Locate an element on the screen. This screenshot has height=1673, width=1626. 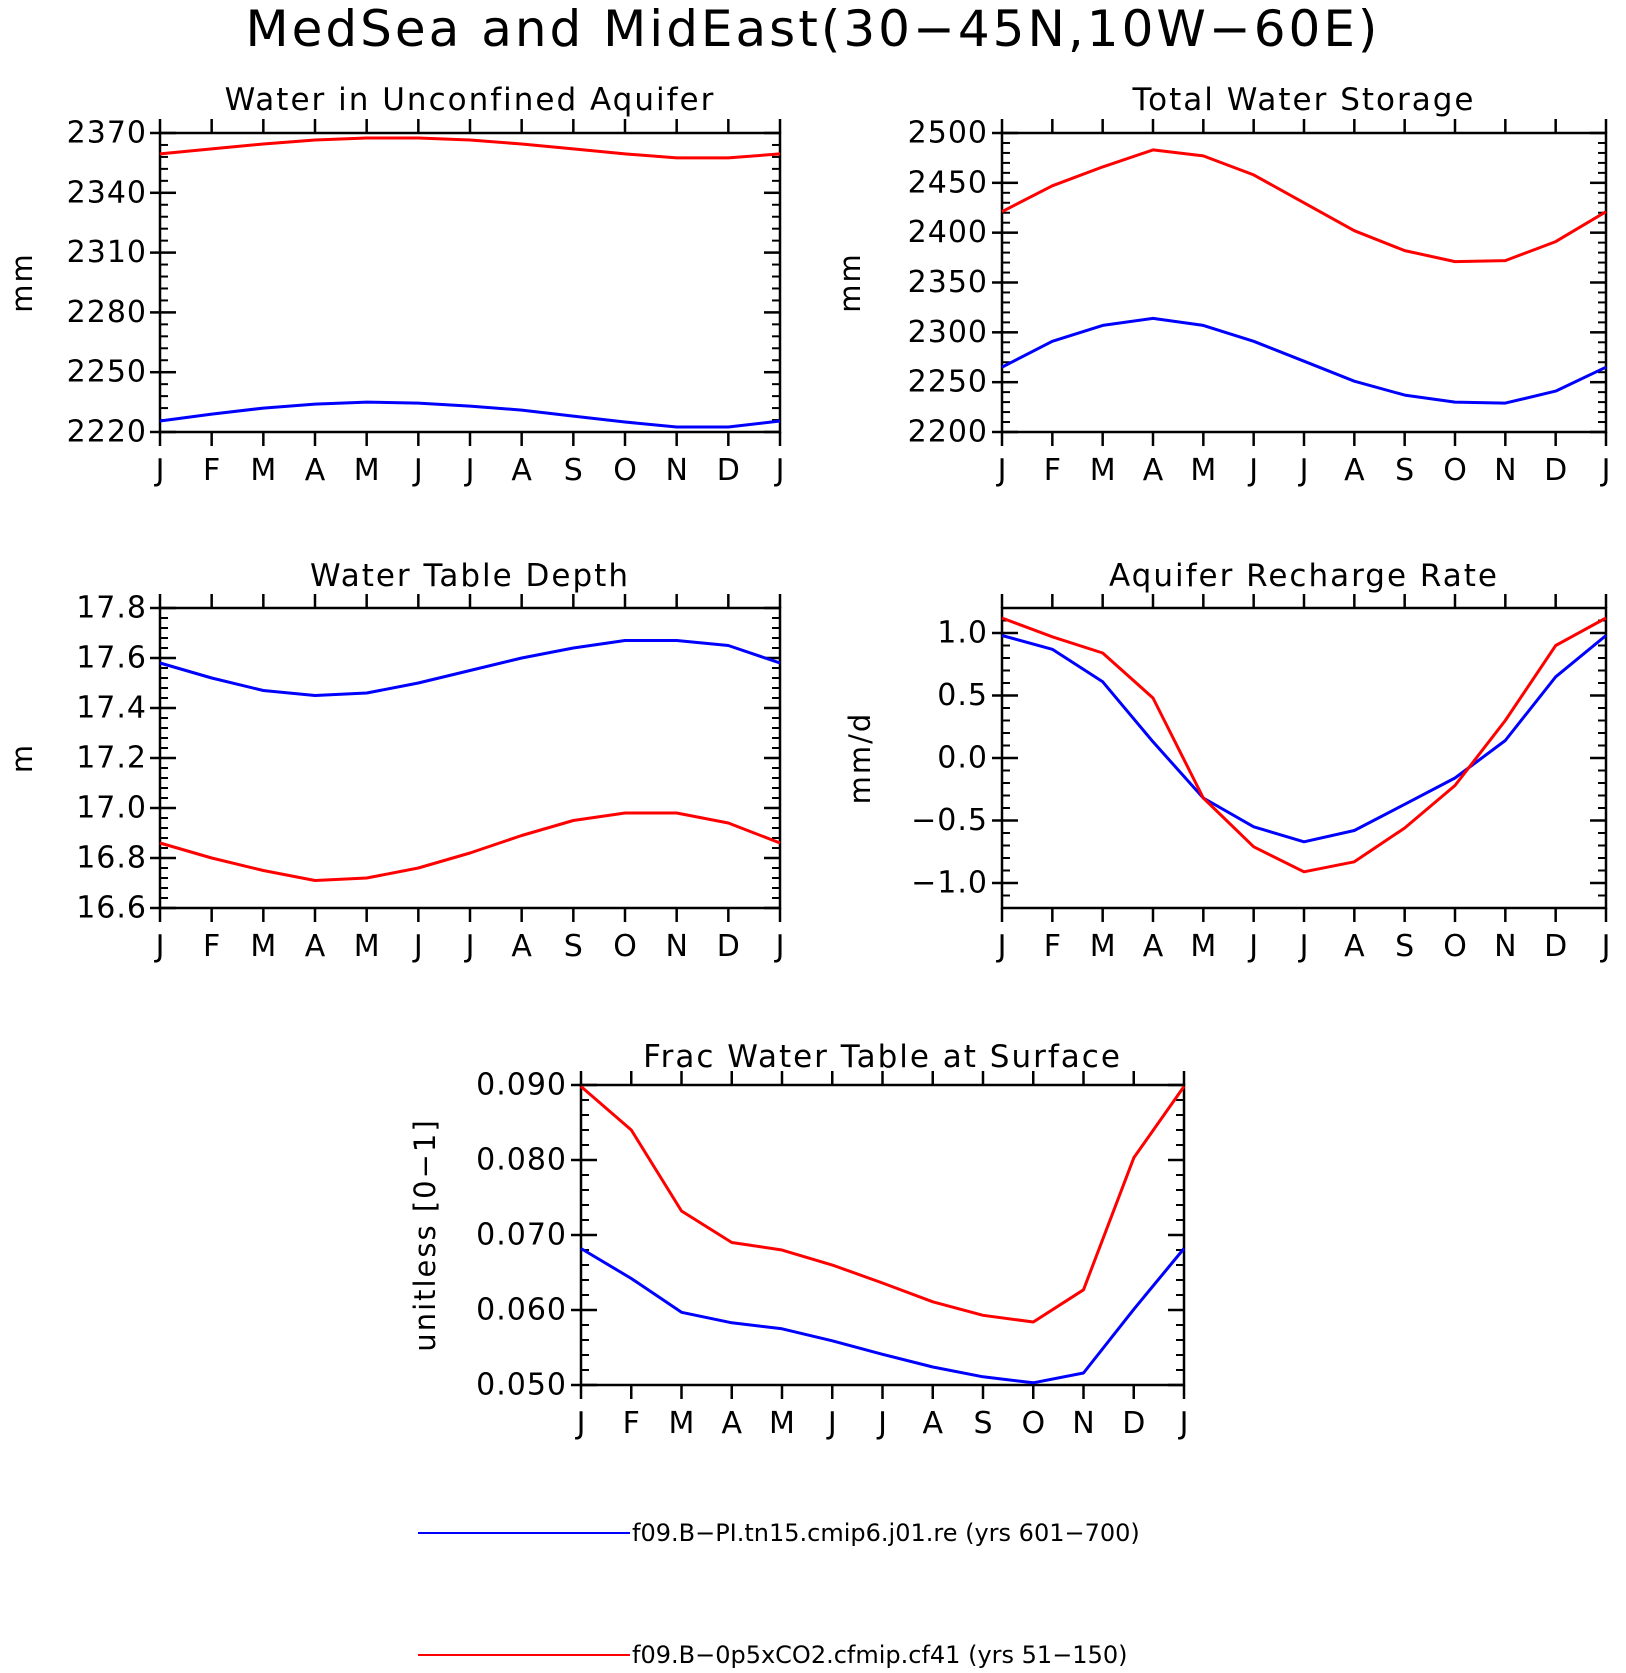
y-tick-label: 0.060 is located at coordinates (521, 1310).